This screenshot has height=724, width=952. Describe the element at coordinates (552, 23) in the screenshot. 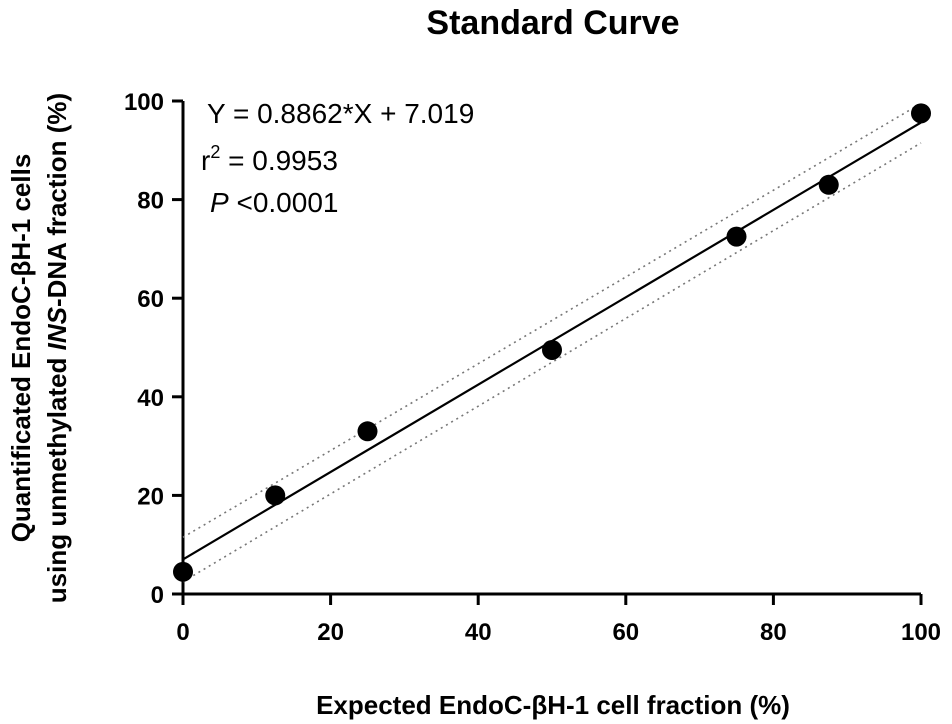

I see `chart-title: Standard Curve` at that location.